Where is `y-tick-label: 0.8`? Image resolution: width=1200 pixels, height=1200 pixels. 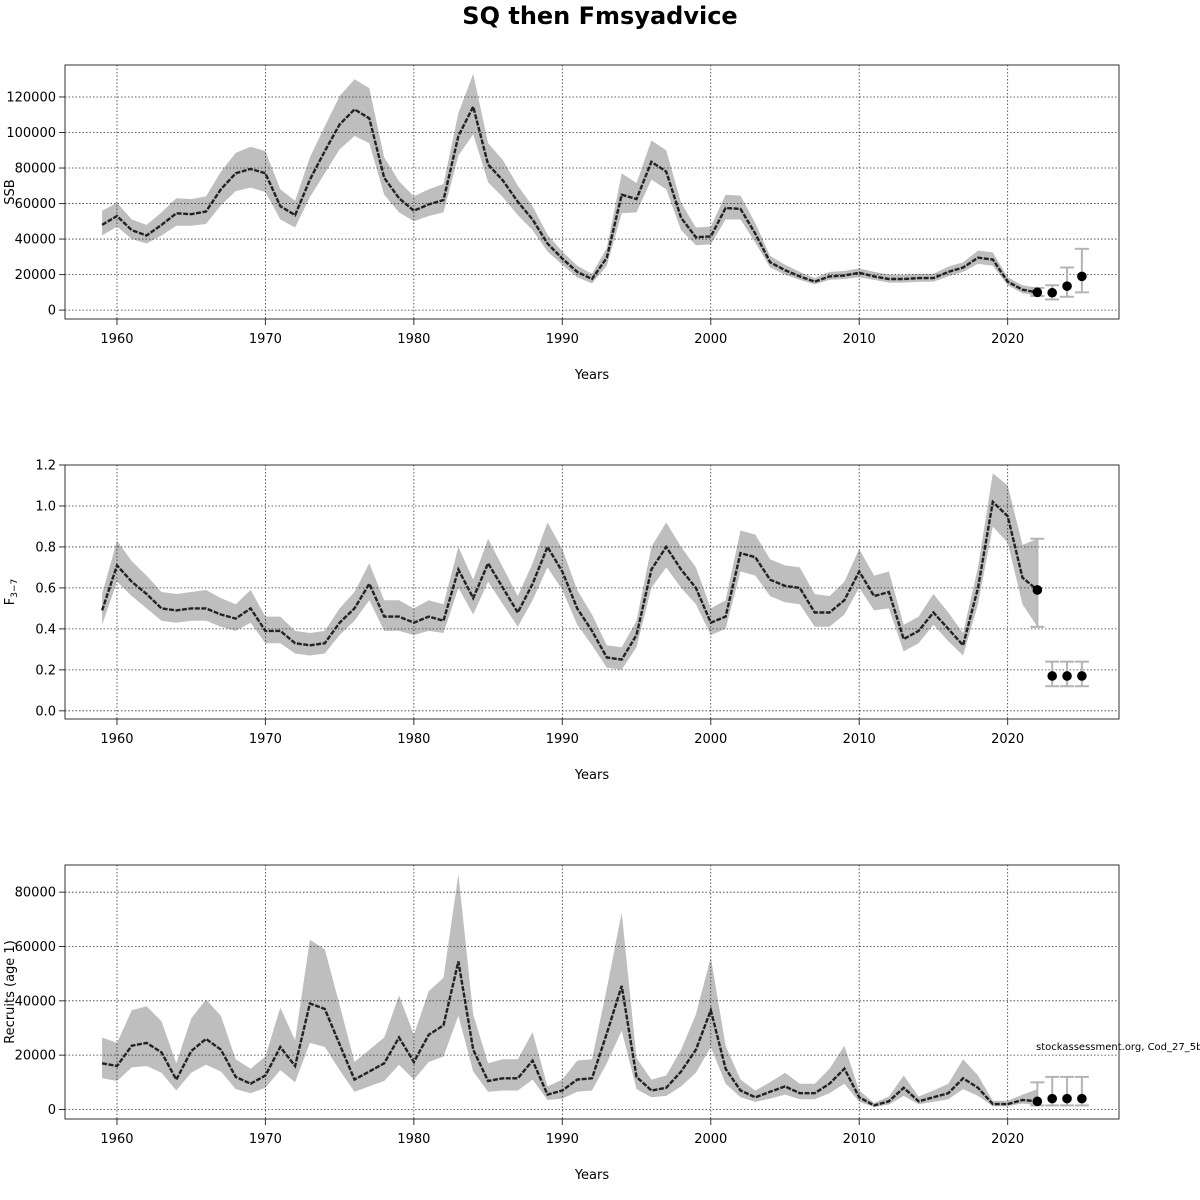 y-tick-label: 0.8 is located at coordinates (45, 547).